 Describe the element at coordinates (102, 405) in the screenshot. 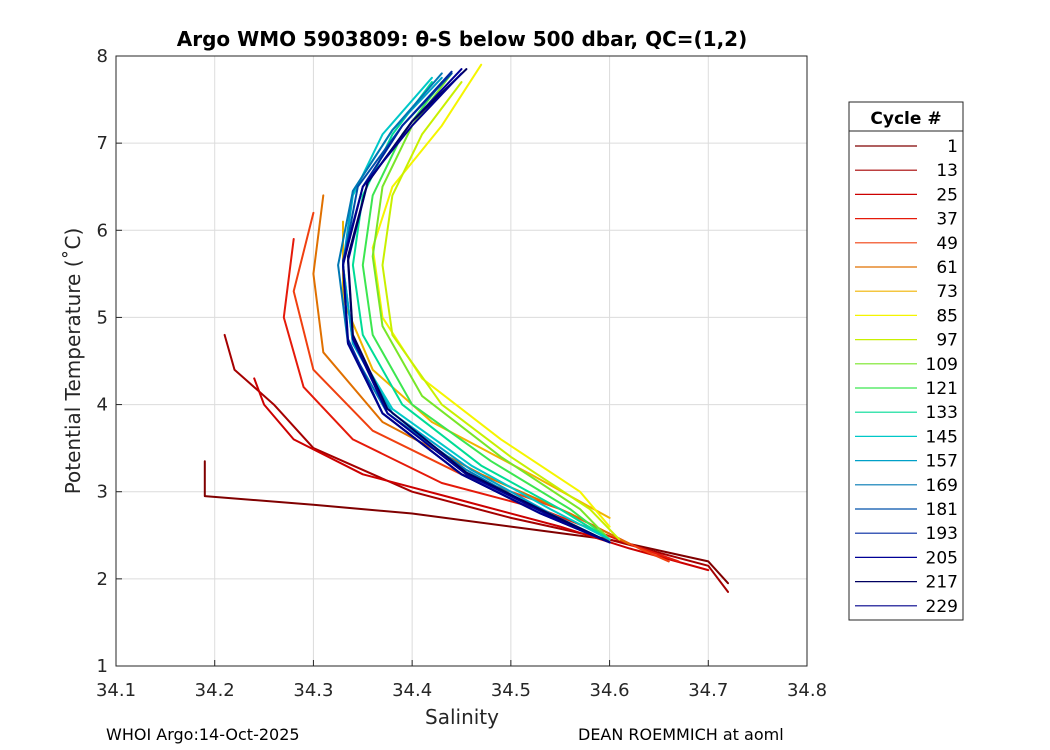

I see `y-tick-label: 4` at that location.